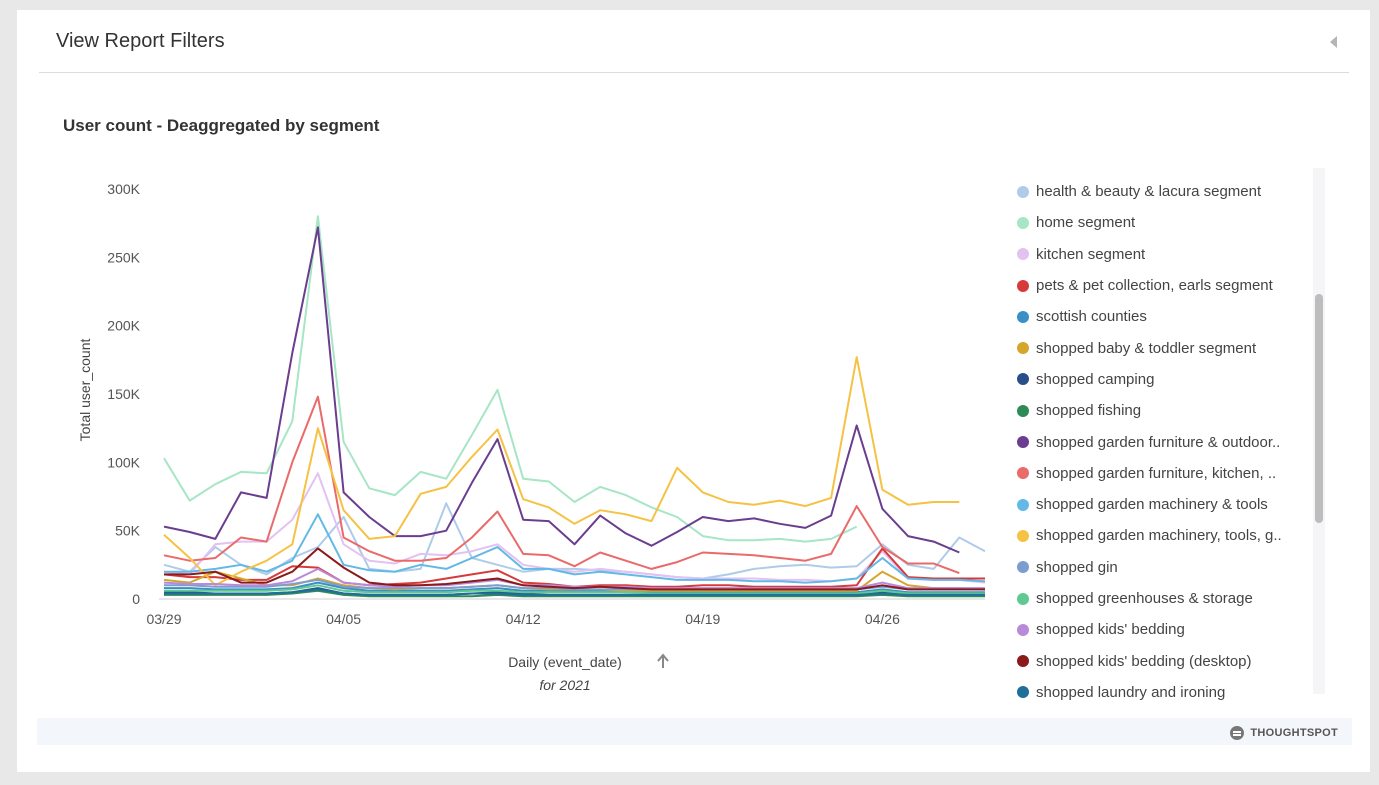 The width and height of the screenshot is (1379, 785). Describe the element at coordinates (123, 189) in the screenshot. I see `y-tick-label: 300K` at that location.